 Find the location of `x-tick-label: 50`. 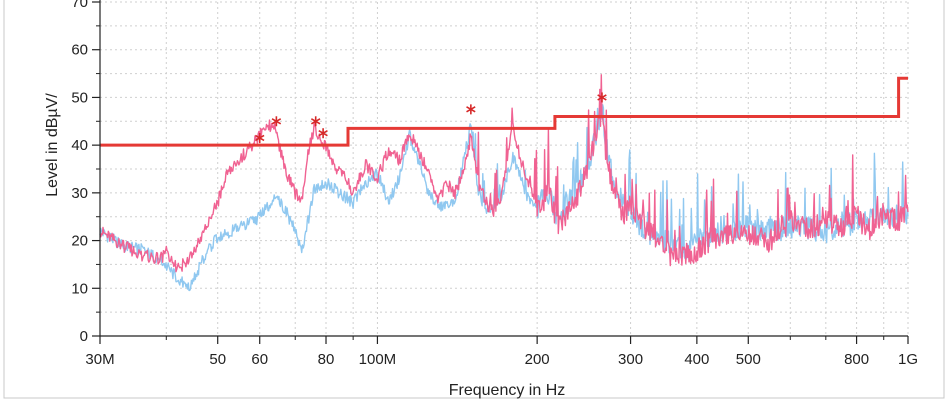

x-tick-label: 50 is located at coordinates (217, 359).